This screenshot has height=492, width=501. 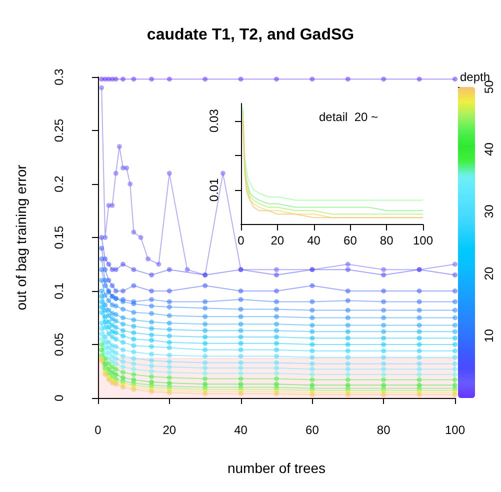 I want to click on text: detail 20 ~, so click(x=348, y=117).